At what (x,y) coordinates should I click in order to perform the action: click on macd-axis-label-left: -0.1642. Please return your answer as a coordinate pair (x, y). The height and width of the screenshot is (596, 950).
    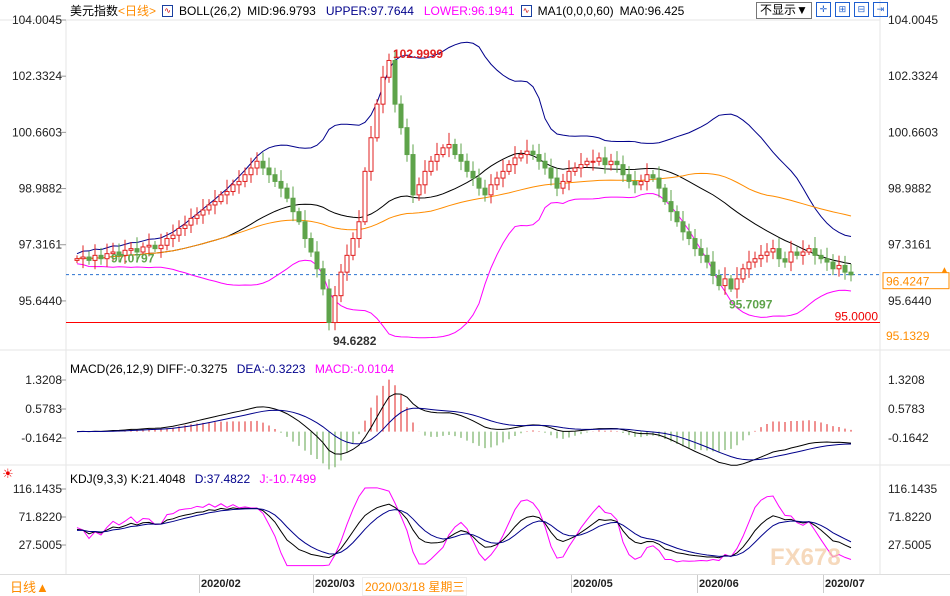
    Looking at the image, I should click on (41, 438).